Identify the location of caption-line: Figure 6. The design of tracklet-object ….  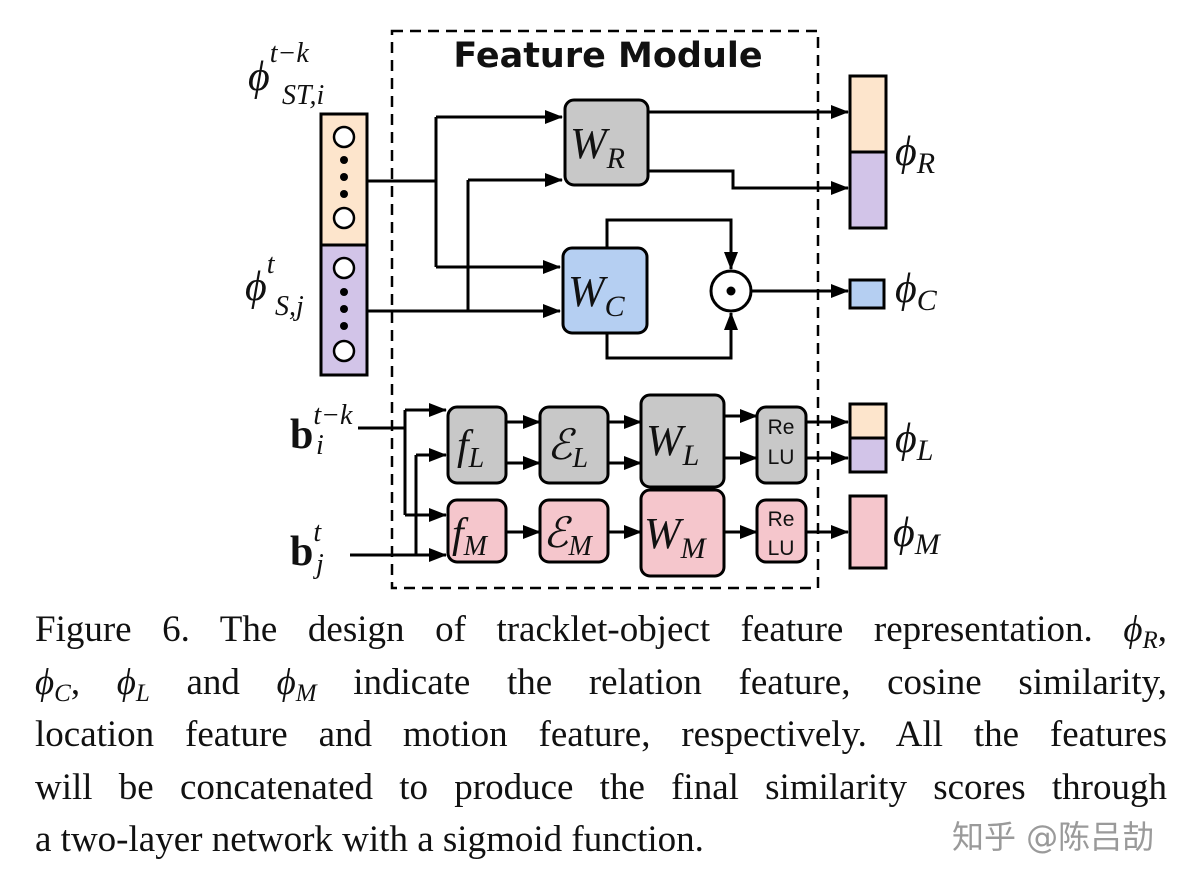
(601, 630).